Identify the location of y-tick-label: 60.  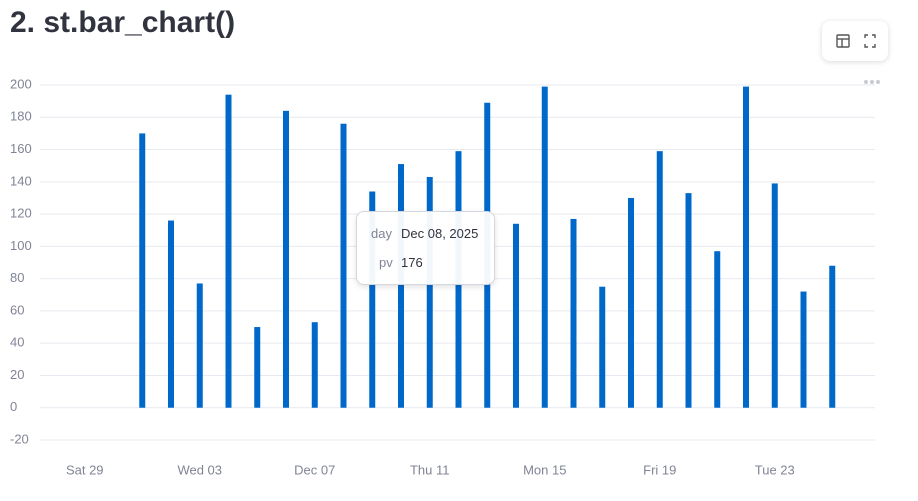
(17, 309).